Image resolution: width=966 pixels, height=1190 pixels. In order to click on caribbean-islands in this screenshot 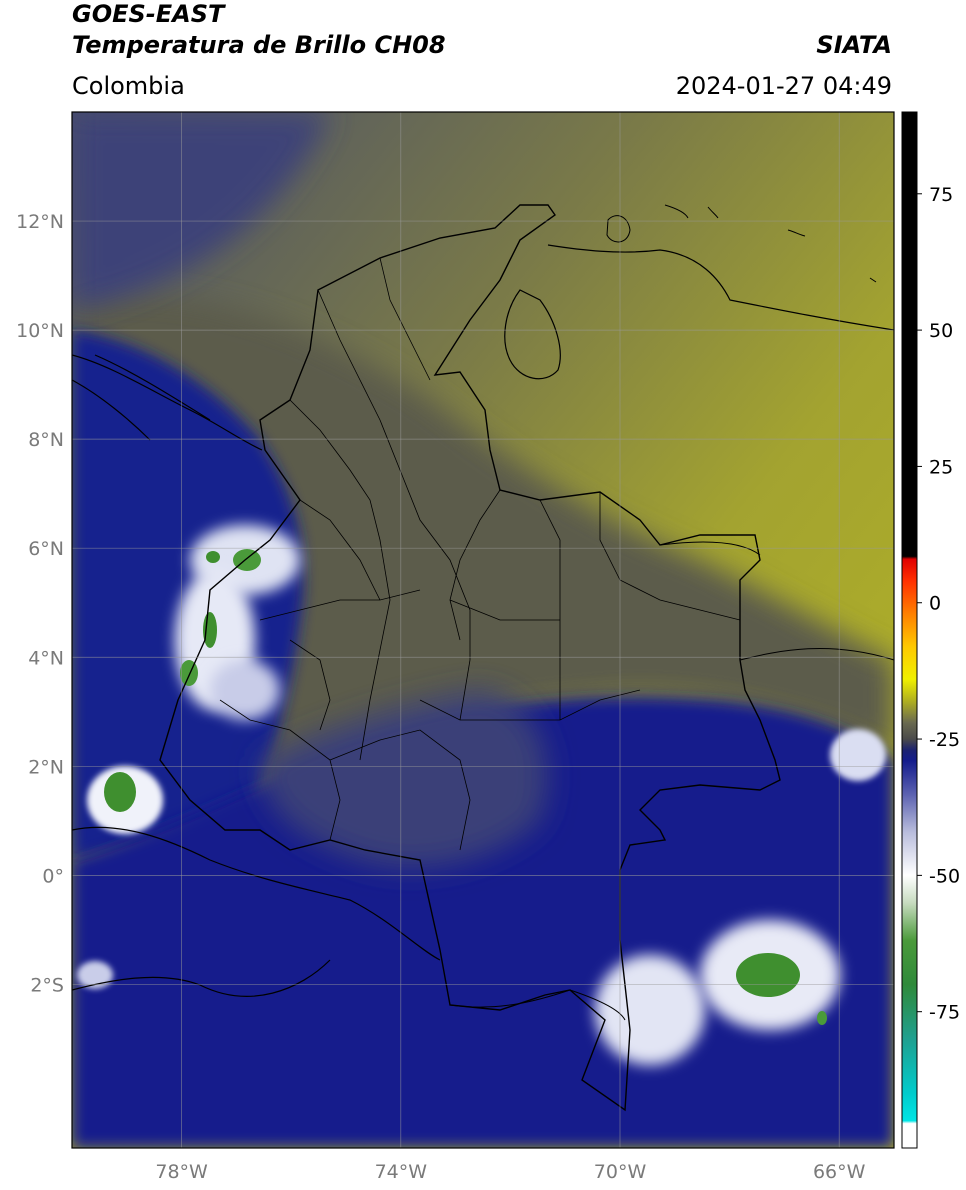, I will do `click(741, 243)`.